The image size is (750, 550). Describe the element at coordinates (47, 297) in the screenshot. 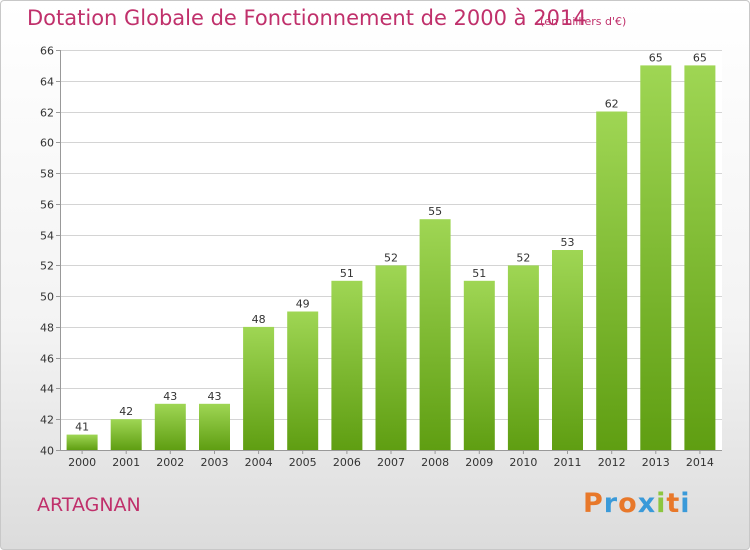

I see `y-tick-label: 50` at that location.